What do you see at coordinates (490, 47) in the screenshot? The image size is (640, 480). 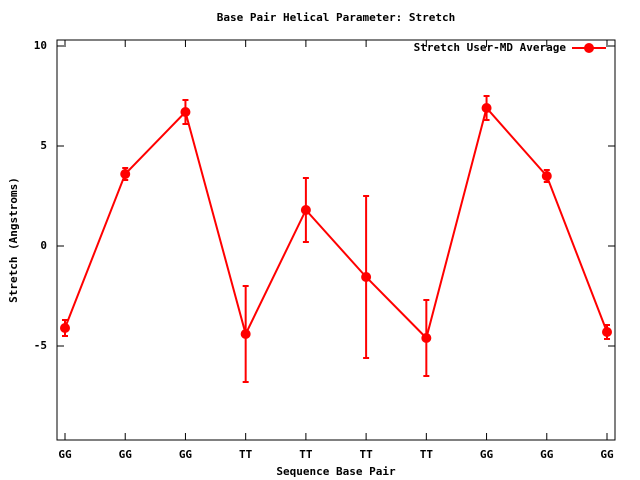 I see `legend-label: Stretch User-MD Average` at bounding box center [490, 47].